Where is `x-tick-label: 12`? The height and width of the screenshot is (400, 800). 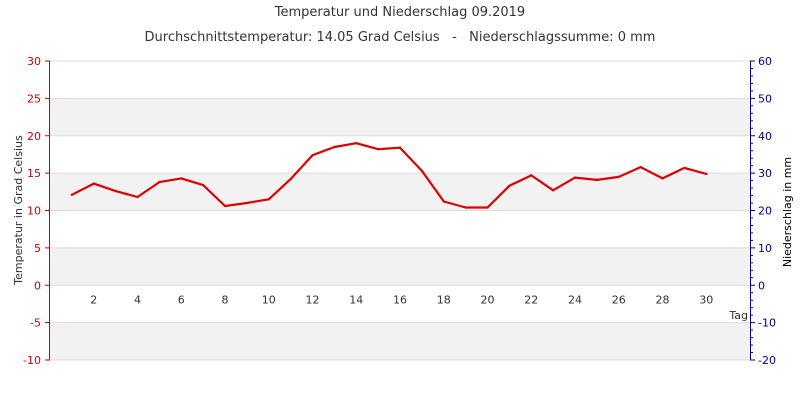
x-tick-label: 12 is located at coordinates (313, 299).